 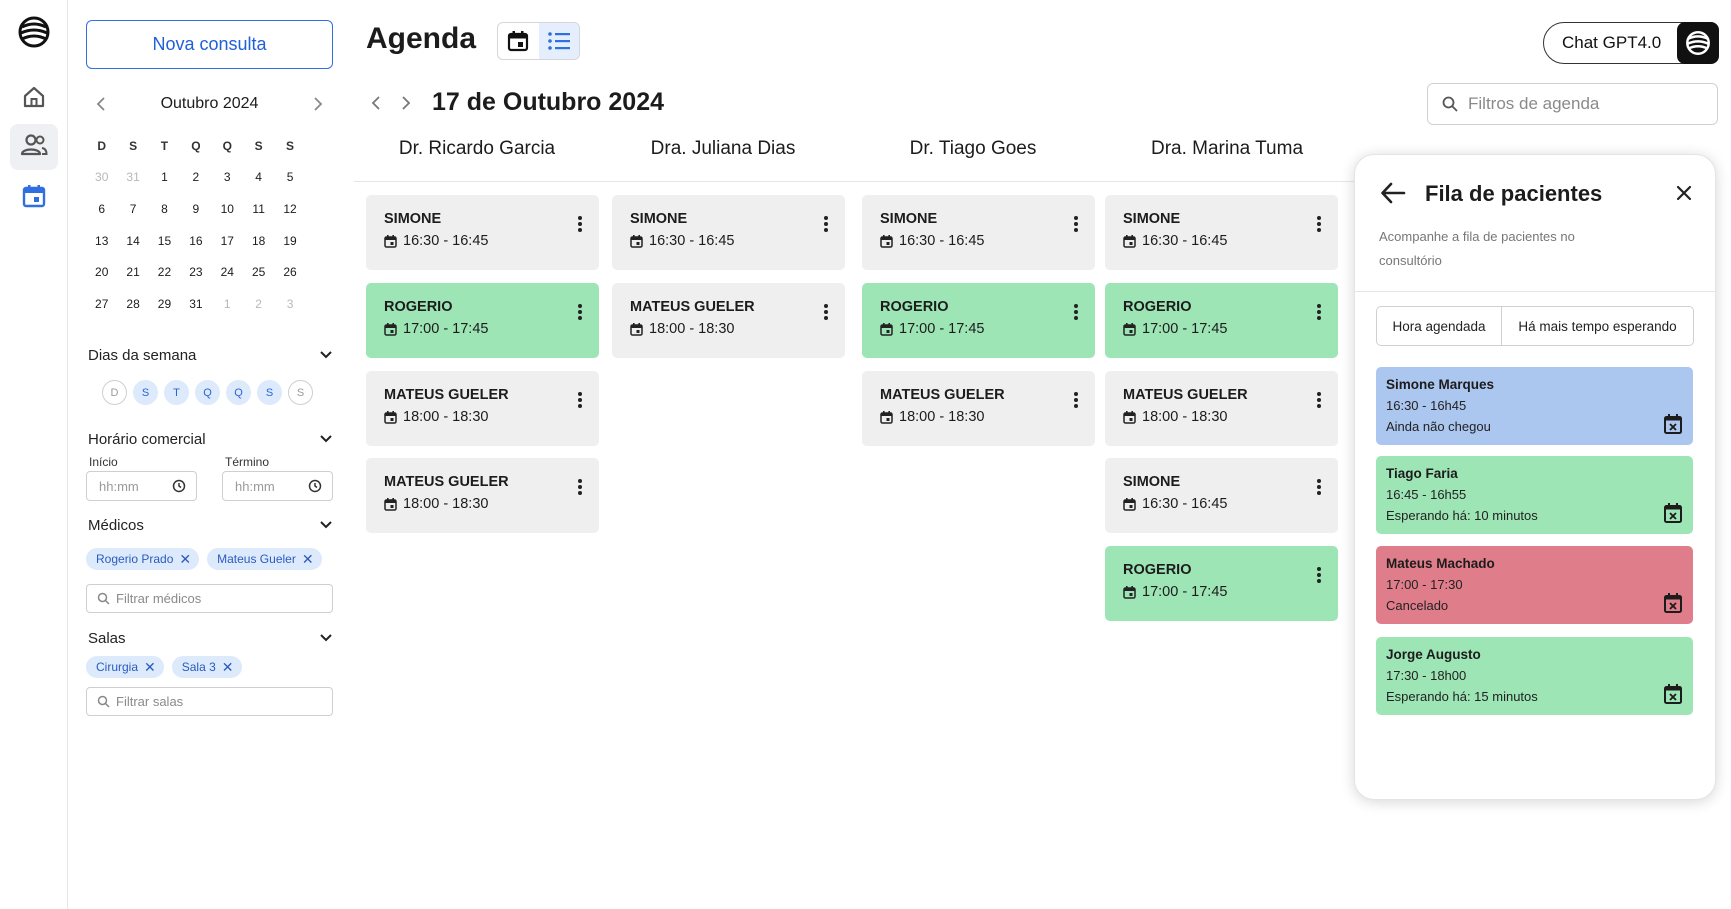 What do you see at coordinates (227, 272) in the screenshot?
I see `calendar-day: 24` at bounding box center [227, 272].